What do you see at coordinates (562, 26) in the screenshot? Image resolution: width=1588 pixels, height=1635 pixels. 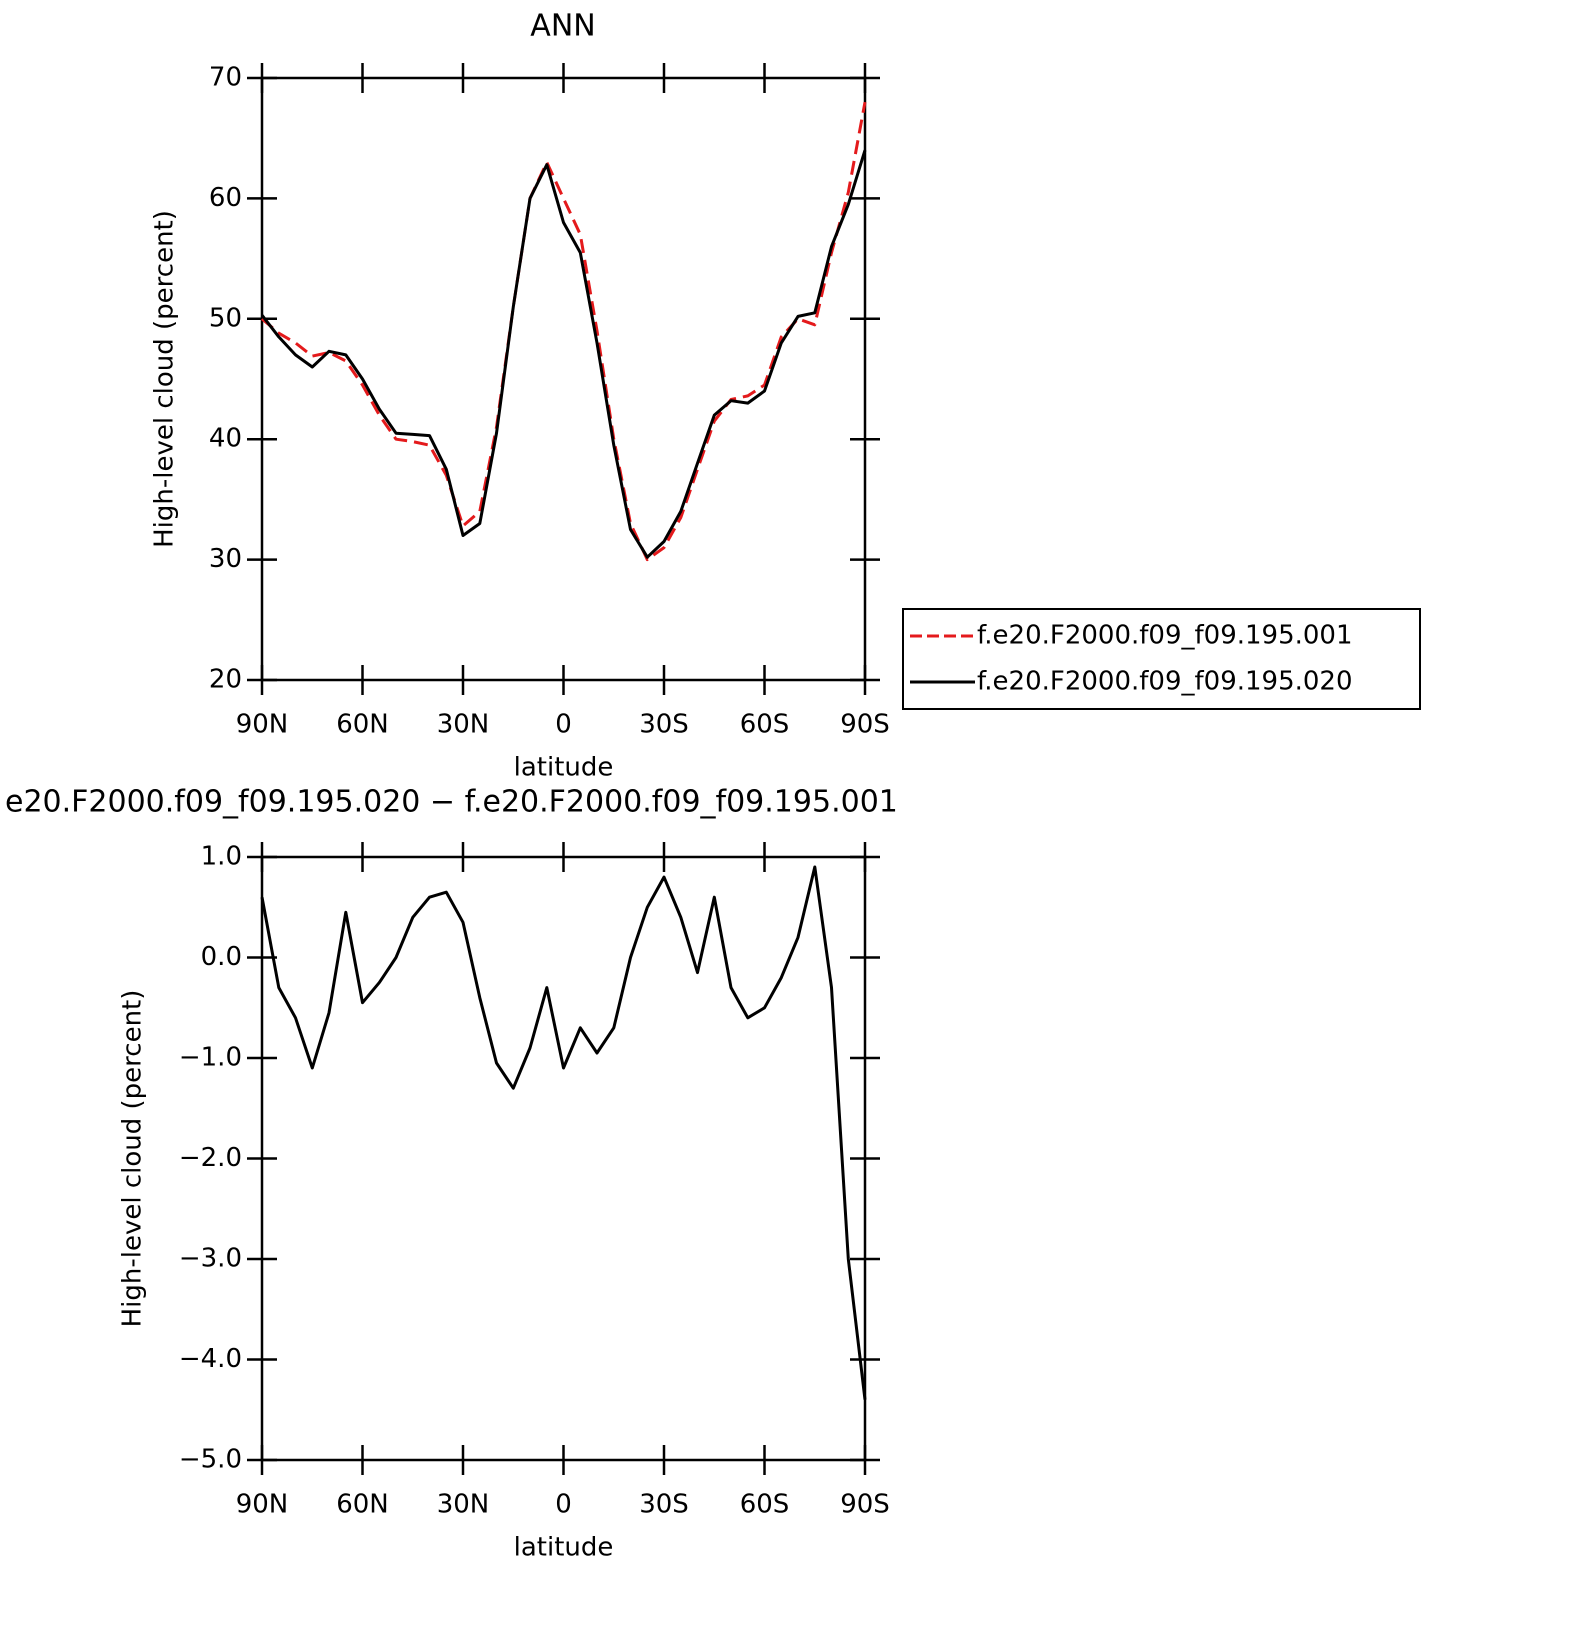 I see `chart-title: ANN` at bounding box center [562, 26].